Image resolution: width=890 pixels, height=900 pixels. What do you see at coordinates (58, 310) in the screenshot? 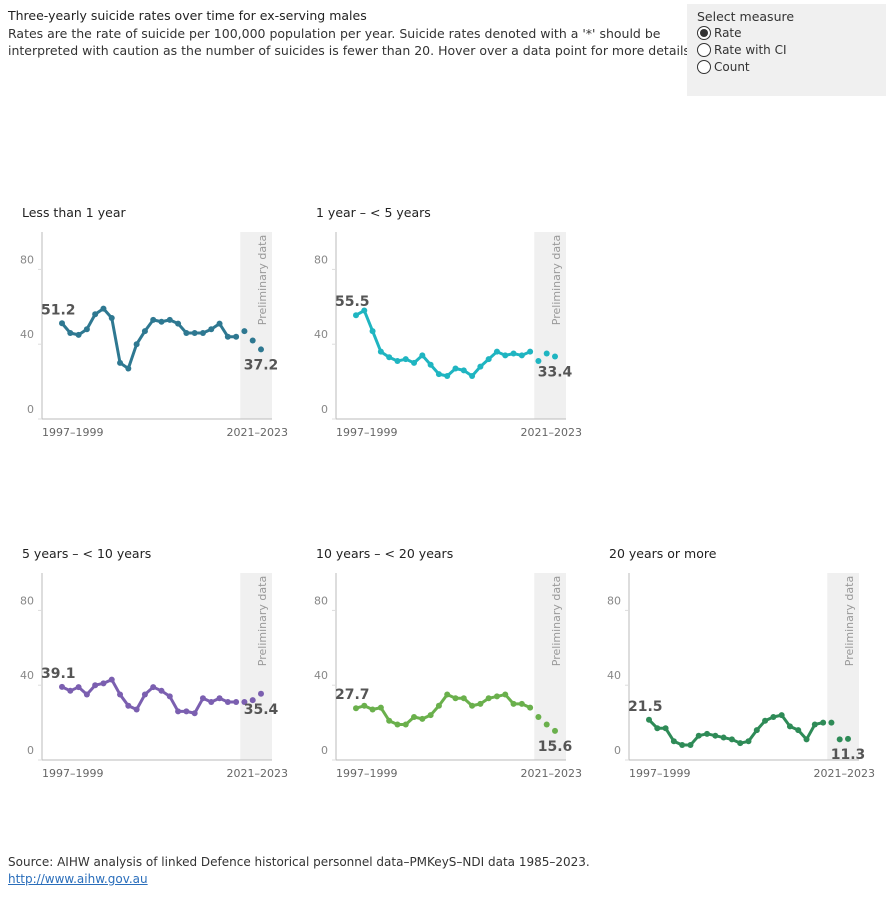
I see `data-label: 51.2` at bounding box center [58, 310].